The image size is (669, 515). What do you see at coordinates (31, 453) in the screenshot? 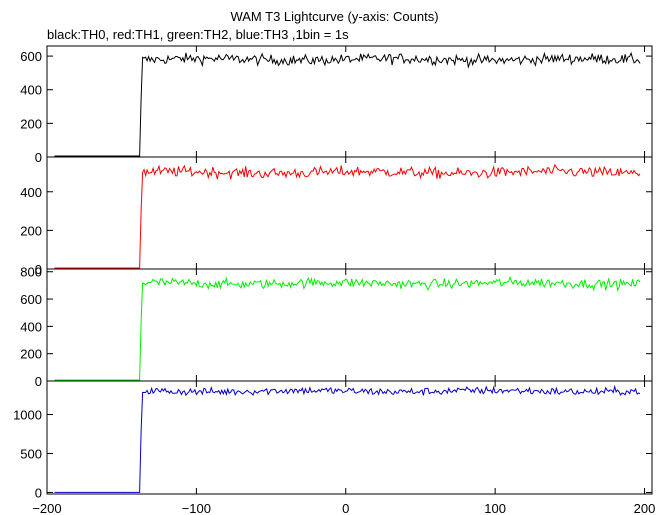
I see `panel-3-ytick-label: 500` at bounding box center [31, 453].